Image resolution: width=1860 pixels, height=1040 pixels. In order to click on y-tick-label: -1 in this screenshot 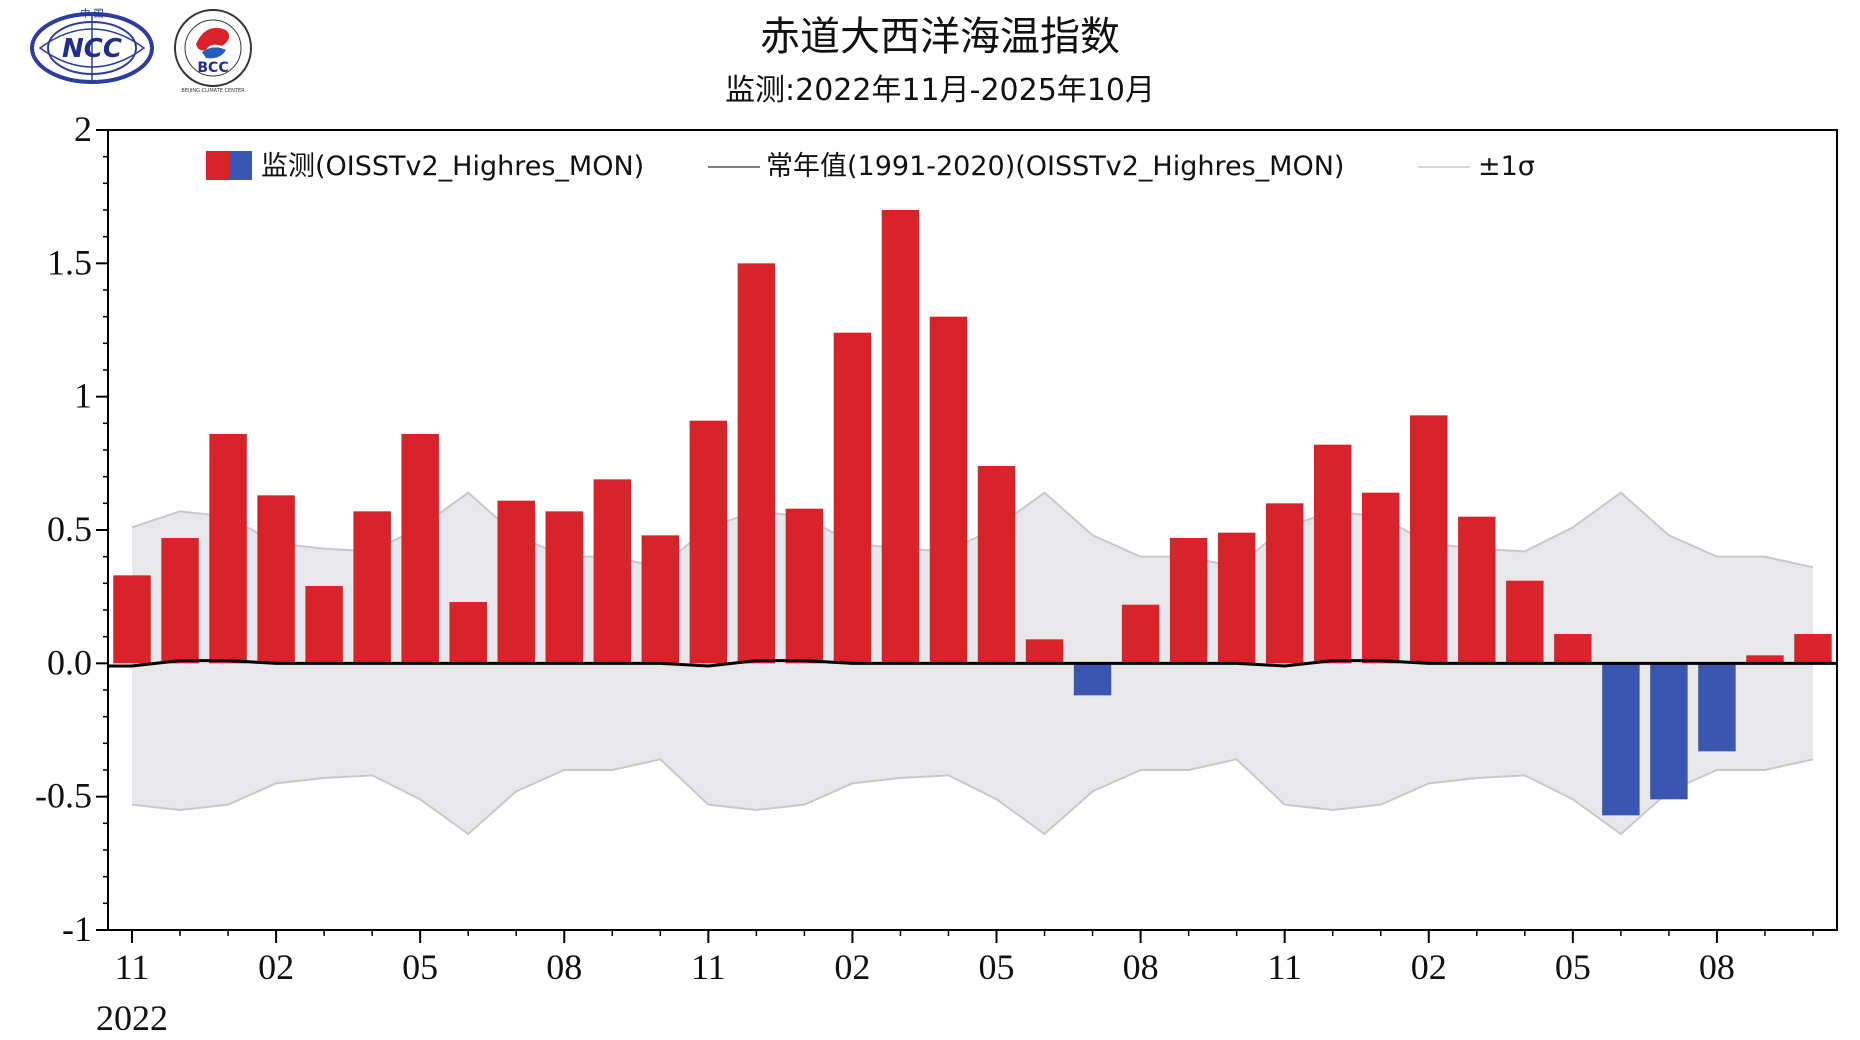, I will do `click(77, 929)`.